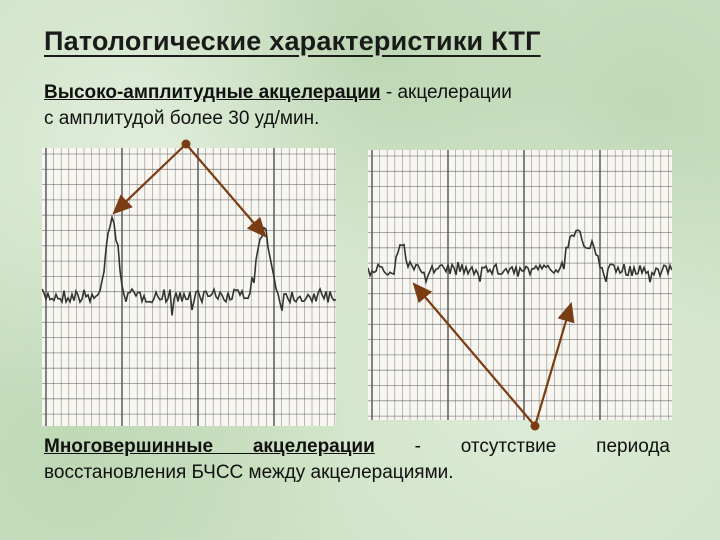 The image size is (720, 540). What do you see at coordinates (292, 41) in the screenshot?
I see `slide-title: Патологические характеристики КТГ` at bounding box center [292, 41].